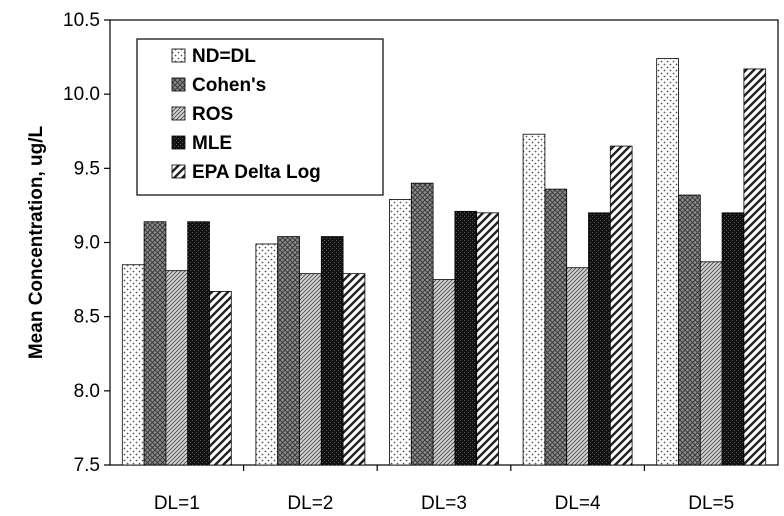  Describe the element at coordinates (224, 56) in the screenshot. I see `legend-label-1: ND=DL` at that location.